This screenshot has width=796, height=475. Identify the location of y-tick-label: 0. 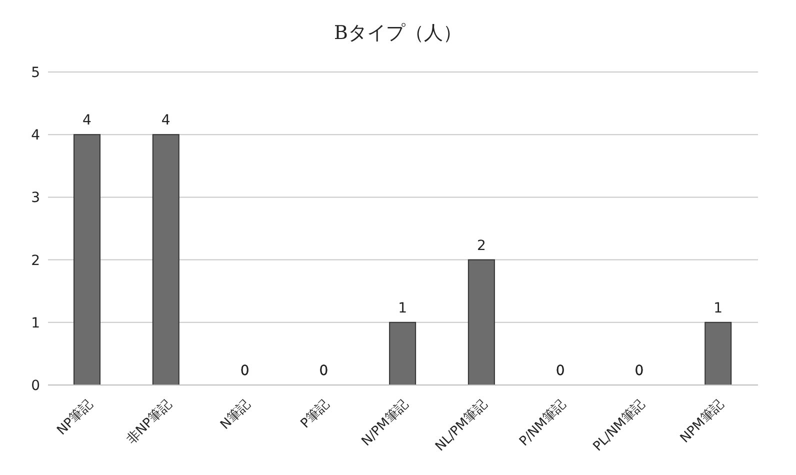
(35, 386).